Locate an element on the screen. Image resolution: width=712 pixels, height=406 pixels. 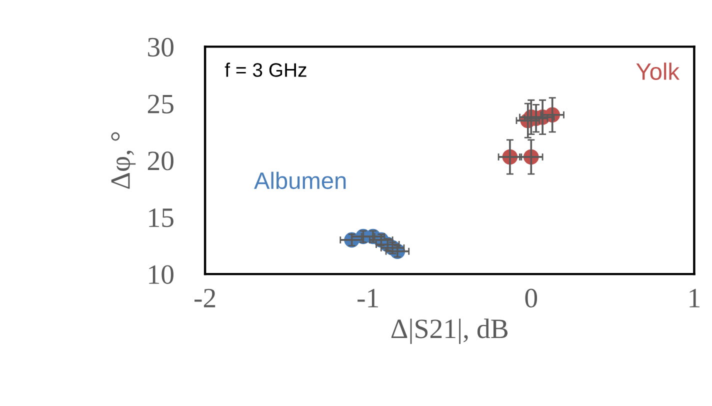
x-tick-label: -1 is located at coordinates (368, 298).